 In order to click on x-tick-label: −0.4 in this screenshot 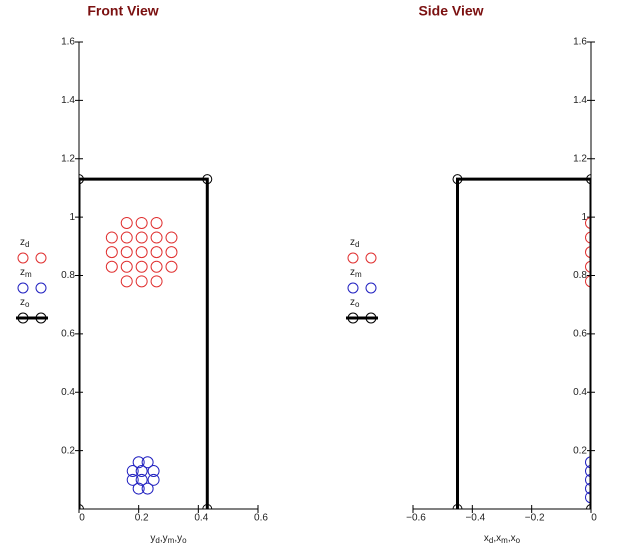, I will do `click(475, 518)`.